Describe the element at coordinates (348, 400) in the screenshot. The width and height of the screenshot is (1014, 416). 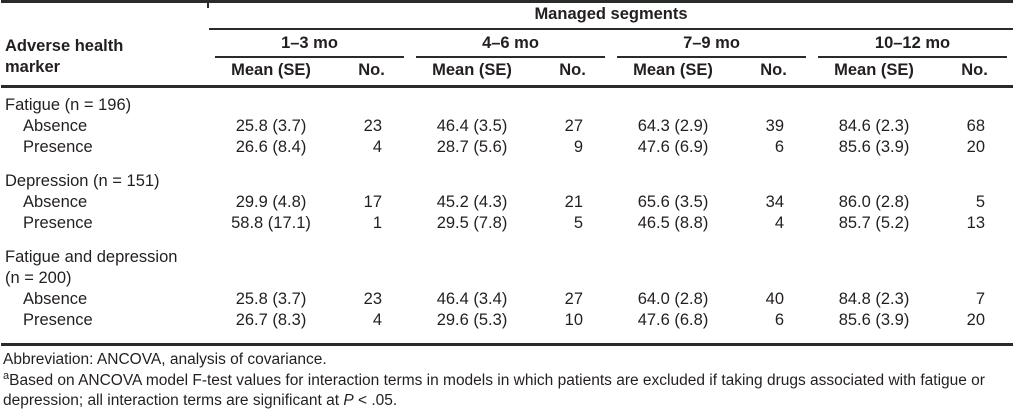
I see `footnote-a-p-italic: P` at that location.